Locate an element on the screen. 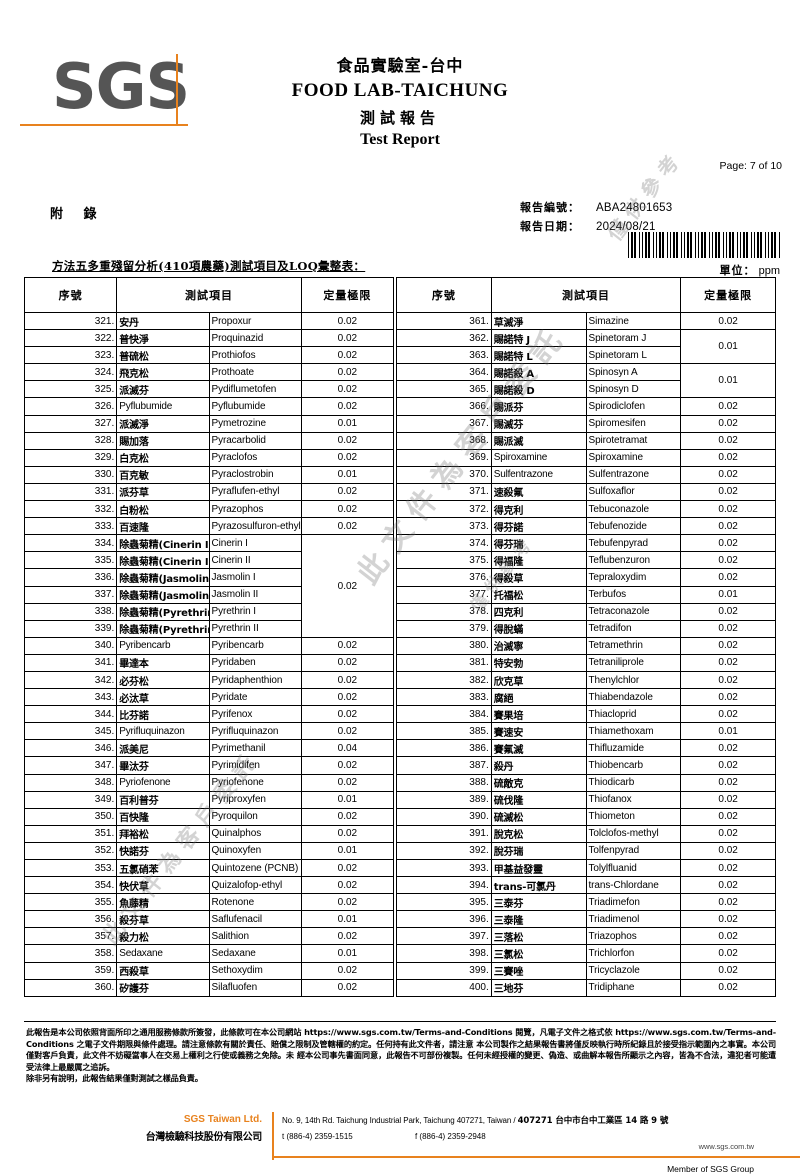  row-item-en: Triadimefon is located at coordinates (633, 902).